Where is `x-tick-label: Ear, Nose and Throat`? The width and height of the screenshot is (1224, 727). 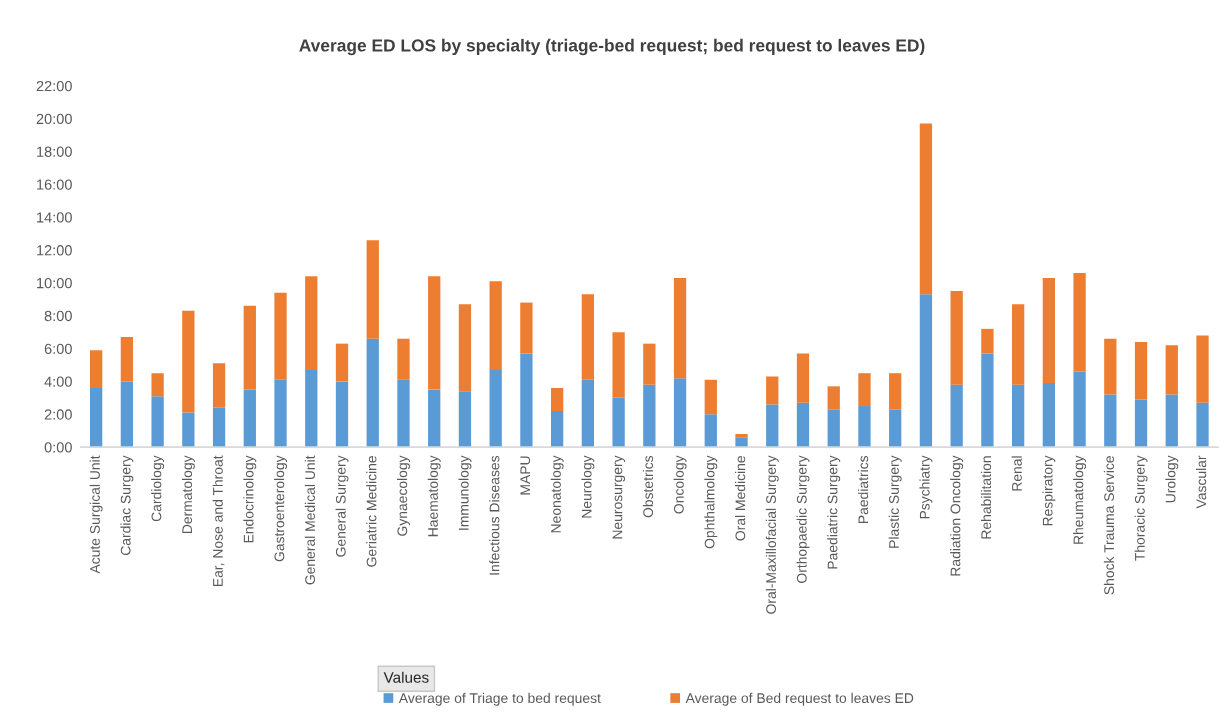 x-tick-label: Ear, Nose and Throat is located at coordinates (218, 521).